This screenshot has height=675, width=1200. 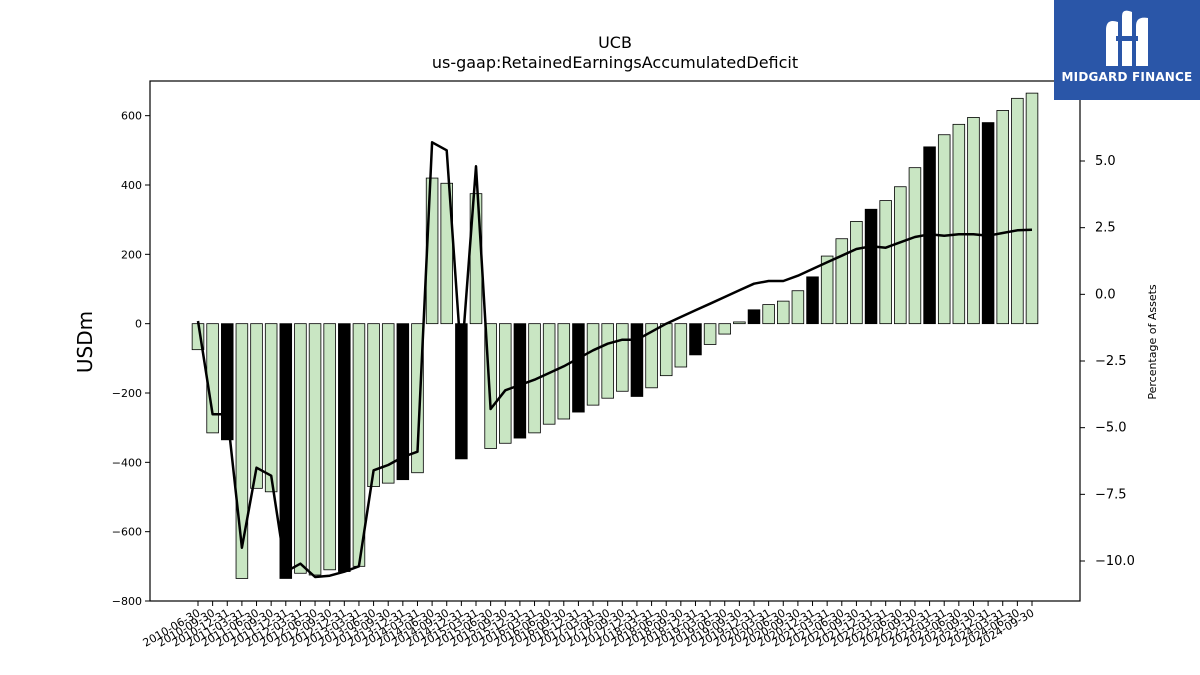 I want to click on logo-text: MIDGARD FINANCE, so click(x=1127, y=77).